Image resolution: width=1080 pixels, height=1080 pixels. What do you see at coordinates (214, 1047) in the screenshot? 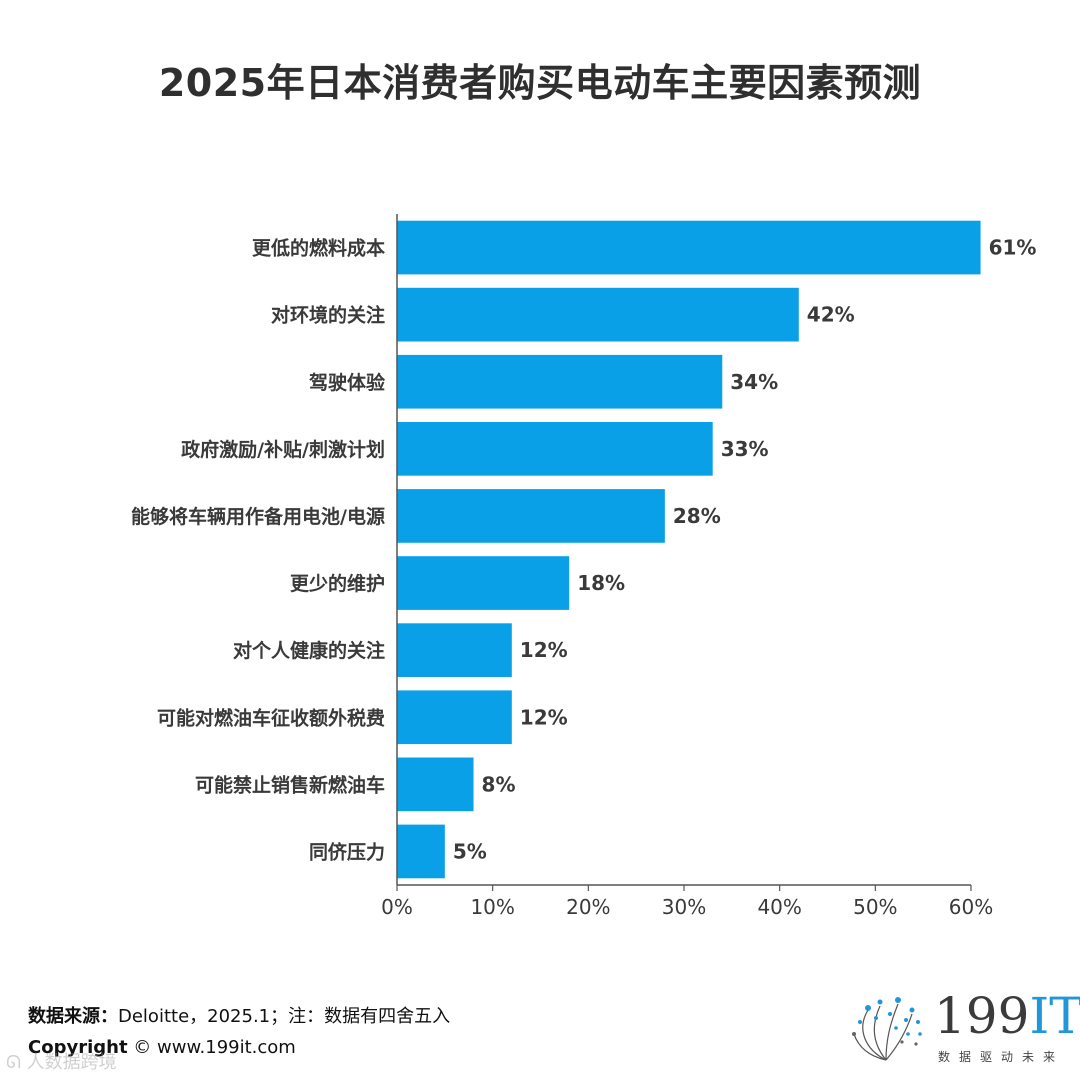
I see `copyright-text: © www.199it.com` at bounding box center [214, 1047].